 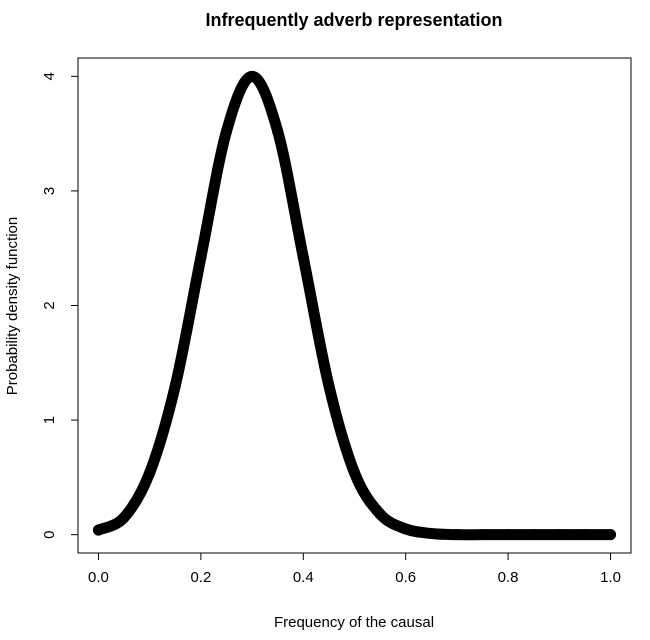 I want to click on y-tick-label: 1, so click(x=49, y=420).